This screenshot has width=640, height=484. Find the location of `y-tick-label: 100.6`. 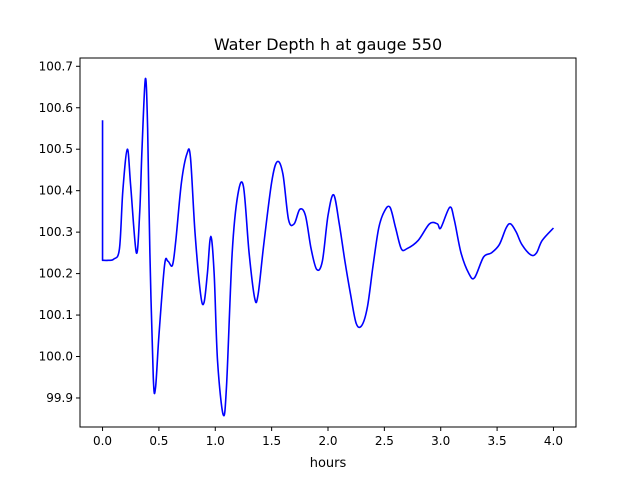

y-tick-label: 100.6 is located at coordinates (56, 108).